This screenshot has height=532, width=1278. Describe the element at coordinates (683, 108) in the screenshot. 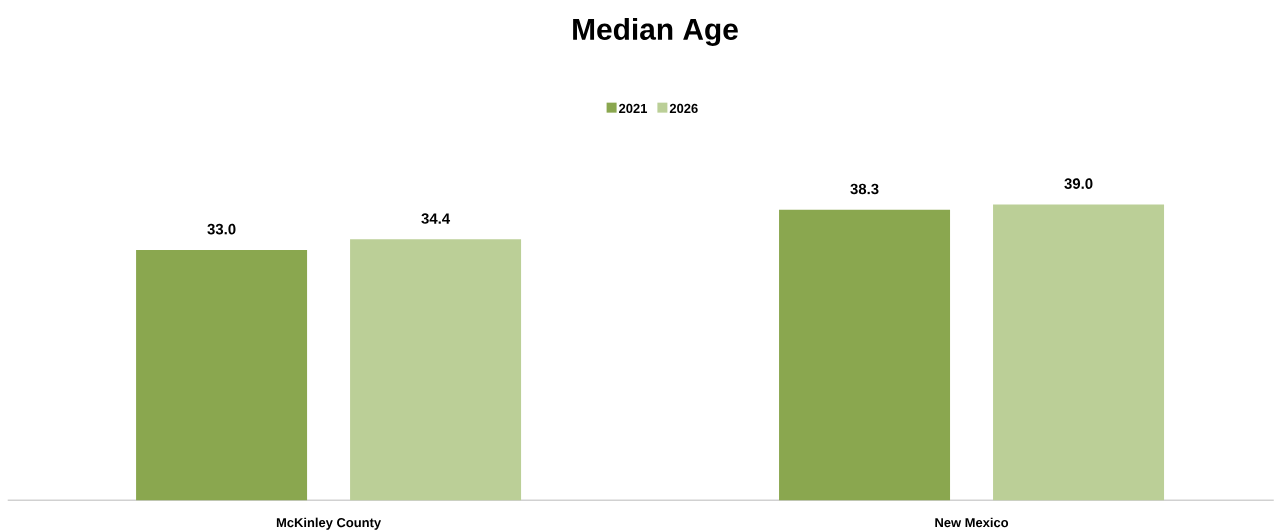

I see `legend-label: 2026` at that location.